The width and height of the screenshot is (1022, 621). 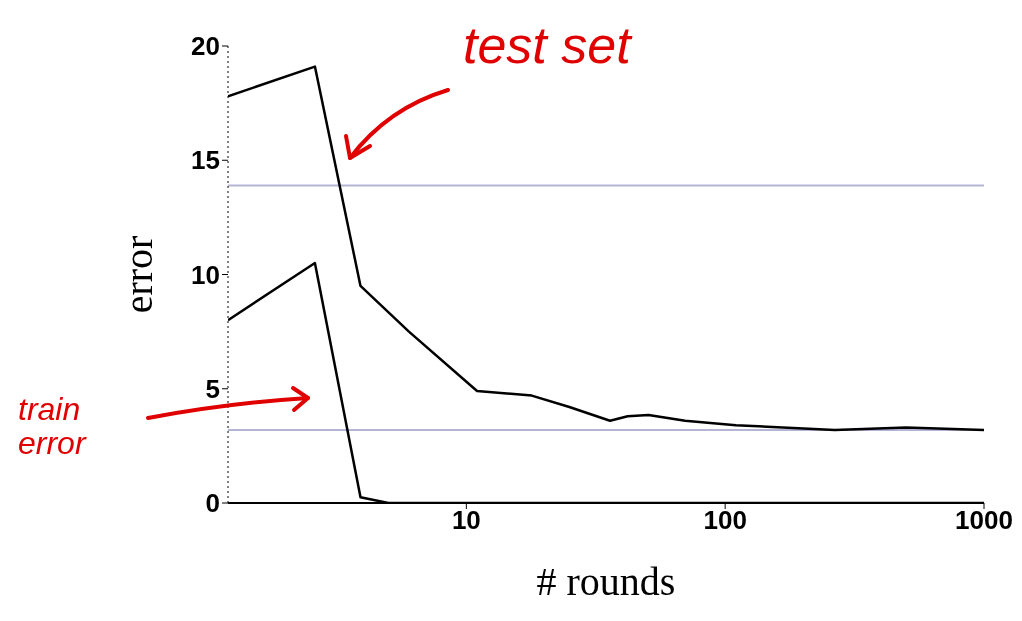 I want to click on y-tick-label: 5, so click(x=212, y=388).